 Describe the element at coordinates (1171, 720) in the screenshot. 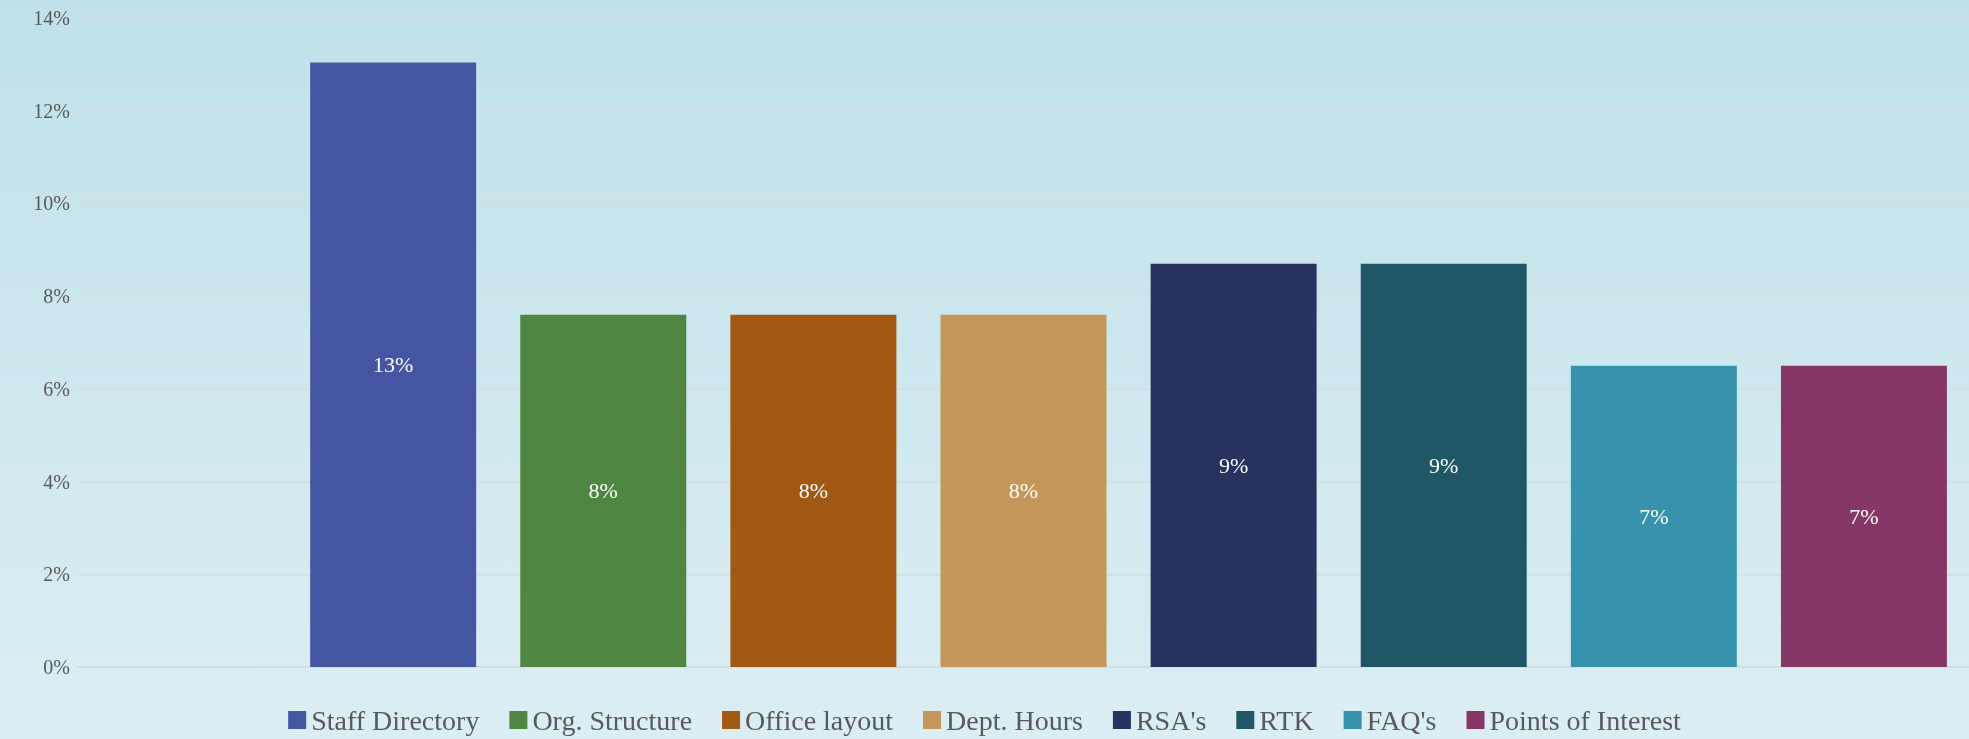

I see `legend-label: RSA's` at that location.